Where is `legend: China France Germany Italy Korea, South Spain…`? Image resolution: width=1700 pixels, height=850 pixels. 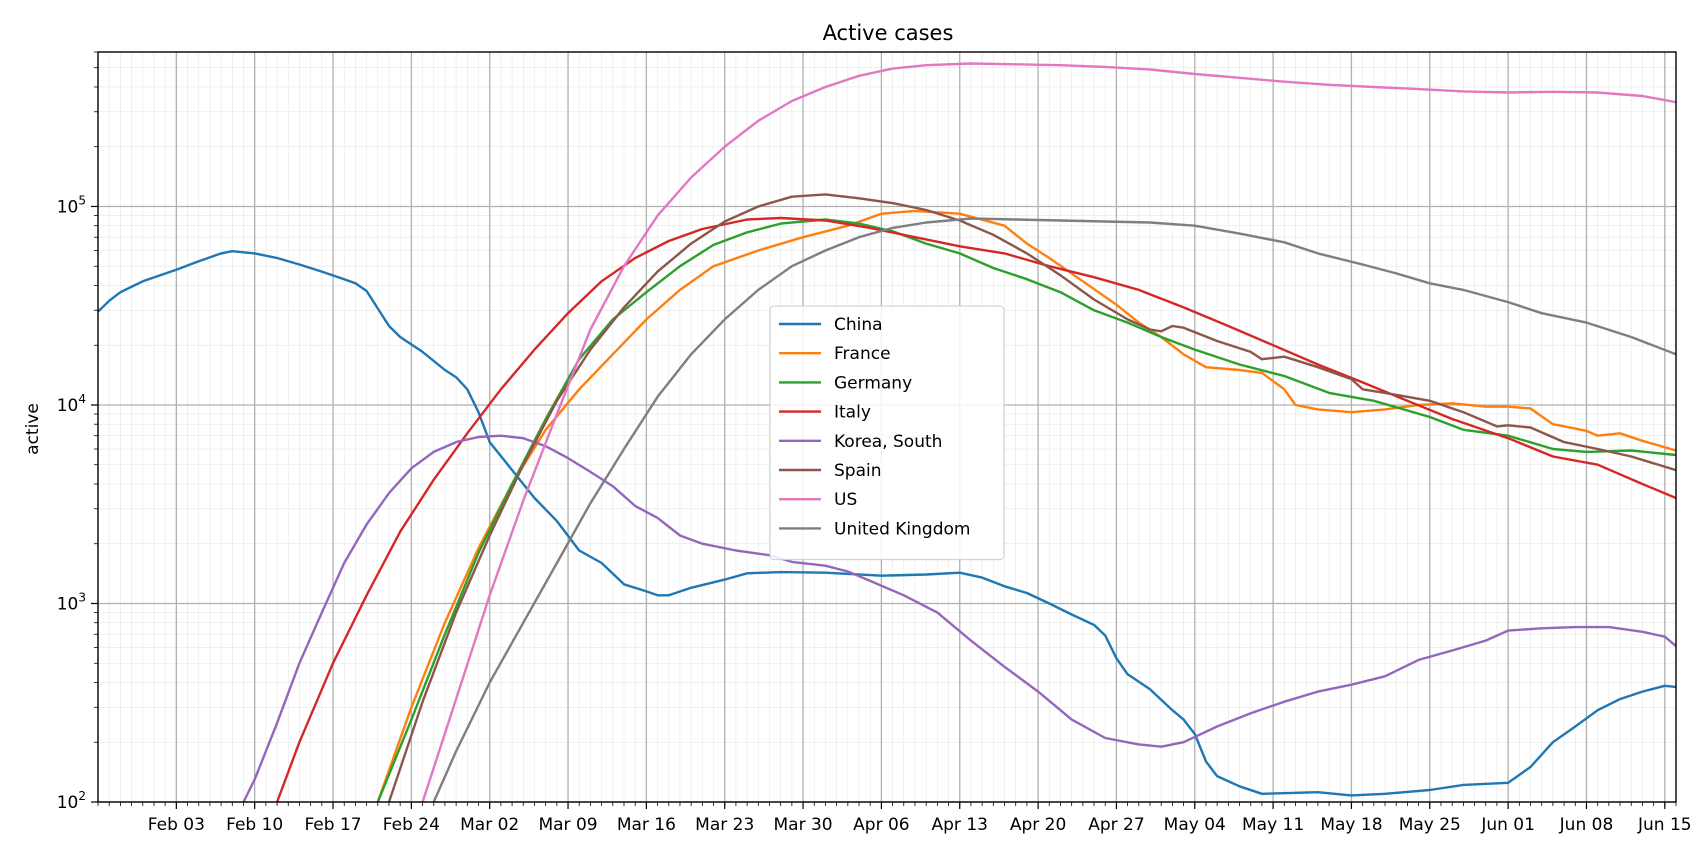
legend: China France Germany Italy Korea, South Spain… is located at coordinates (887, 433).